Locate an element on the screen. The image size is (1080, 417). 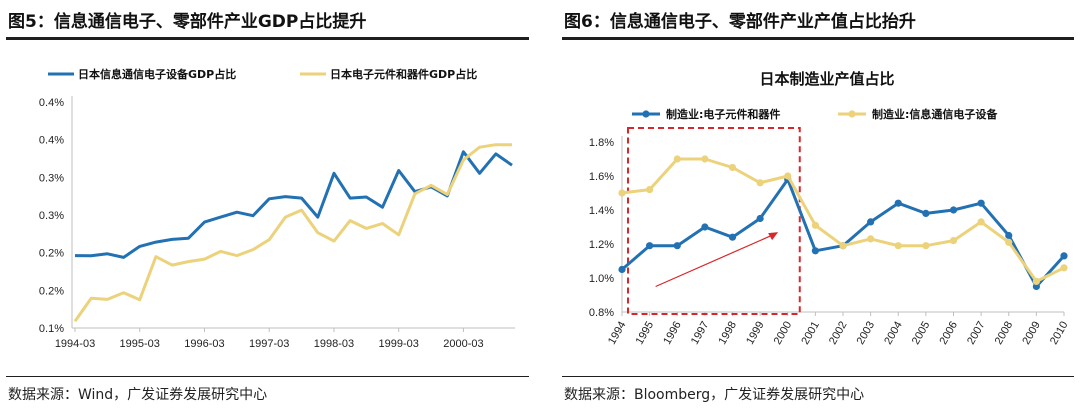
x-tick-label: 1997-03 is located at coordinates (269, 344).